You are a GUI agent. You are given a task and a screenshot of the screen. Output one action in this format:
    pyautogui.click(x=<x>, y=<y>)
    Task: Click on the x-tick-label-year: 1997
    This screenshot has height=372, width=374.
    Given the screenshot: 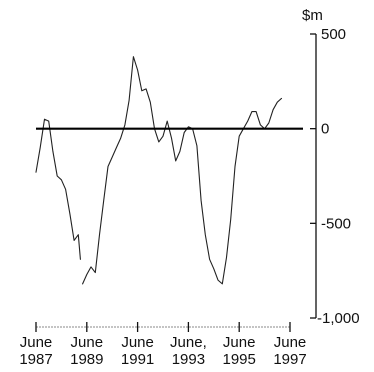 What is the action you would take?
    pyautogui.click(x=289, y=359)
    